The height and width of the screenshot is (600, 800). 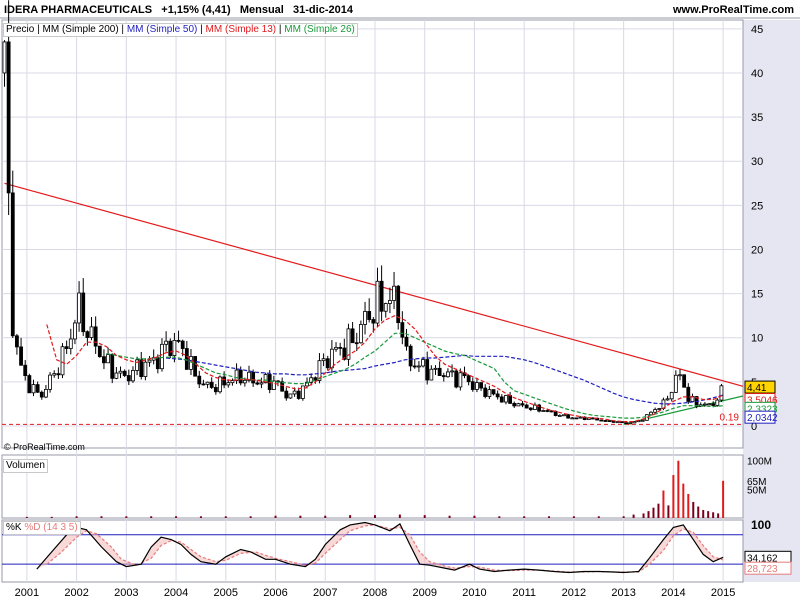 I want to click on x-tick-label: 2012, so click(x=574, y=593).